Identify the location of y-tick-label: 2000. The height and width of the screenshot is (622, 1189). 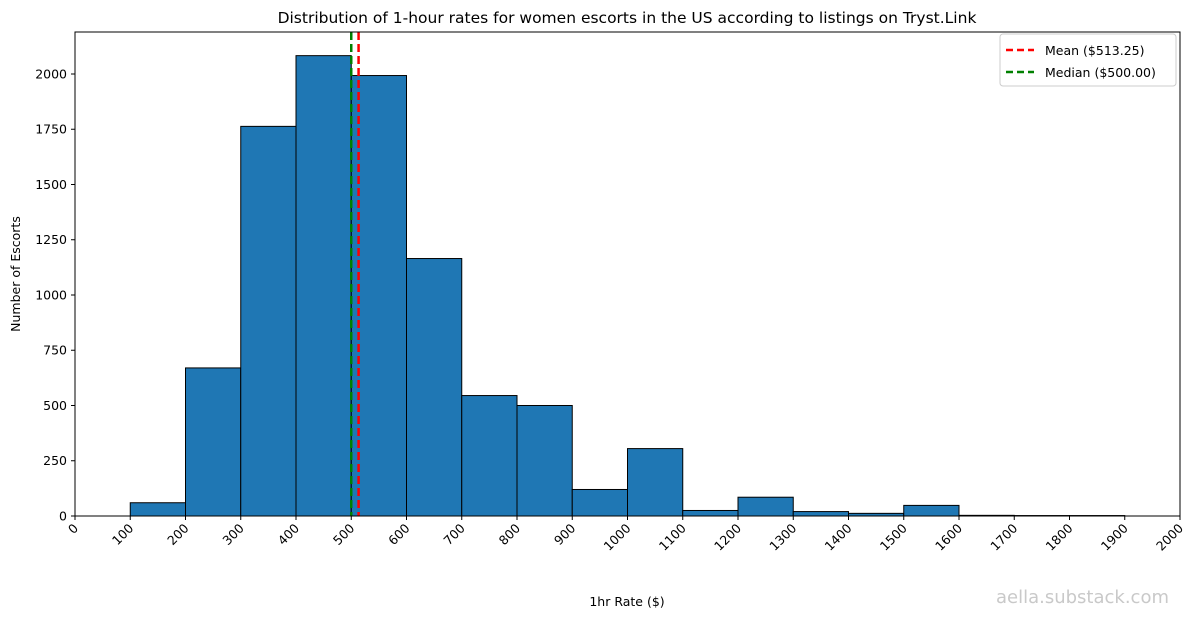
(51, 73).